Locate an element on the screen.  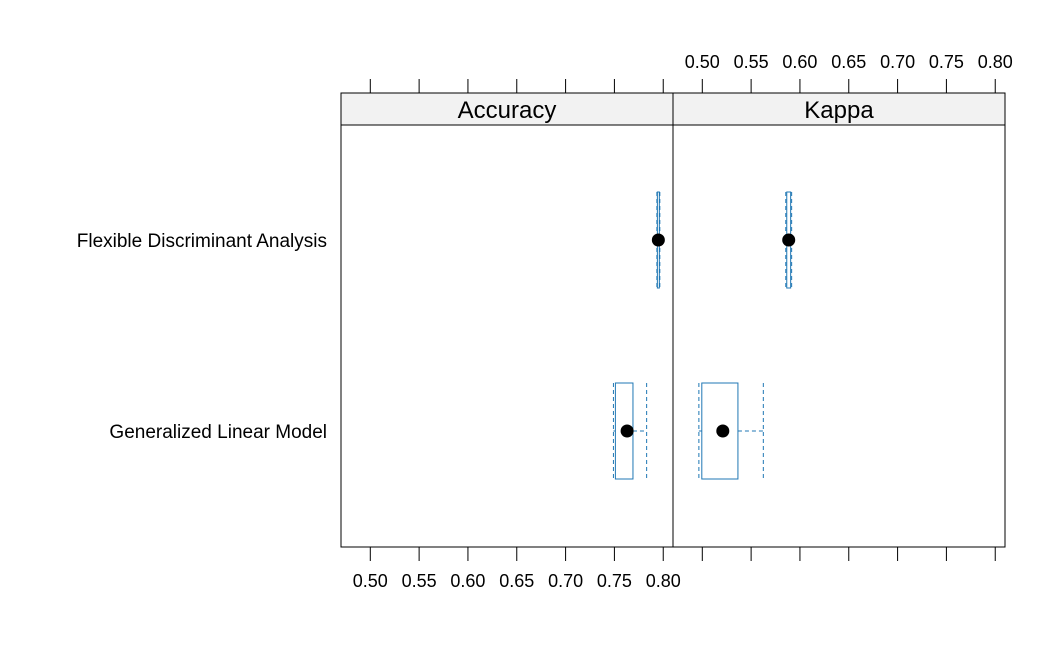
panel-strip-label: Kappa is located at coordinates (839, 110).